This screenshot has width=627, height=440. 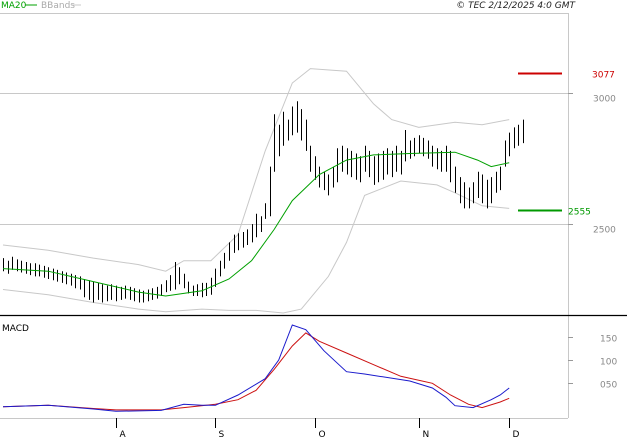 What do you see at coordinates (58, 6) in the screenshot?
I see `legend-bbands-label: BBands` at bounding box center [58, 6].